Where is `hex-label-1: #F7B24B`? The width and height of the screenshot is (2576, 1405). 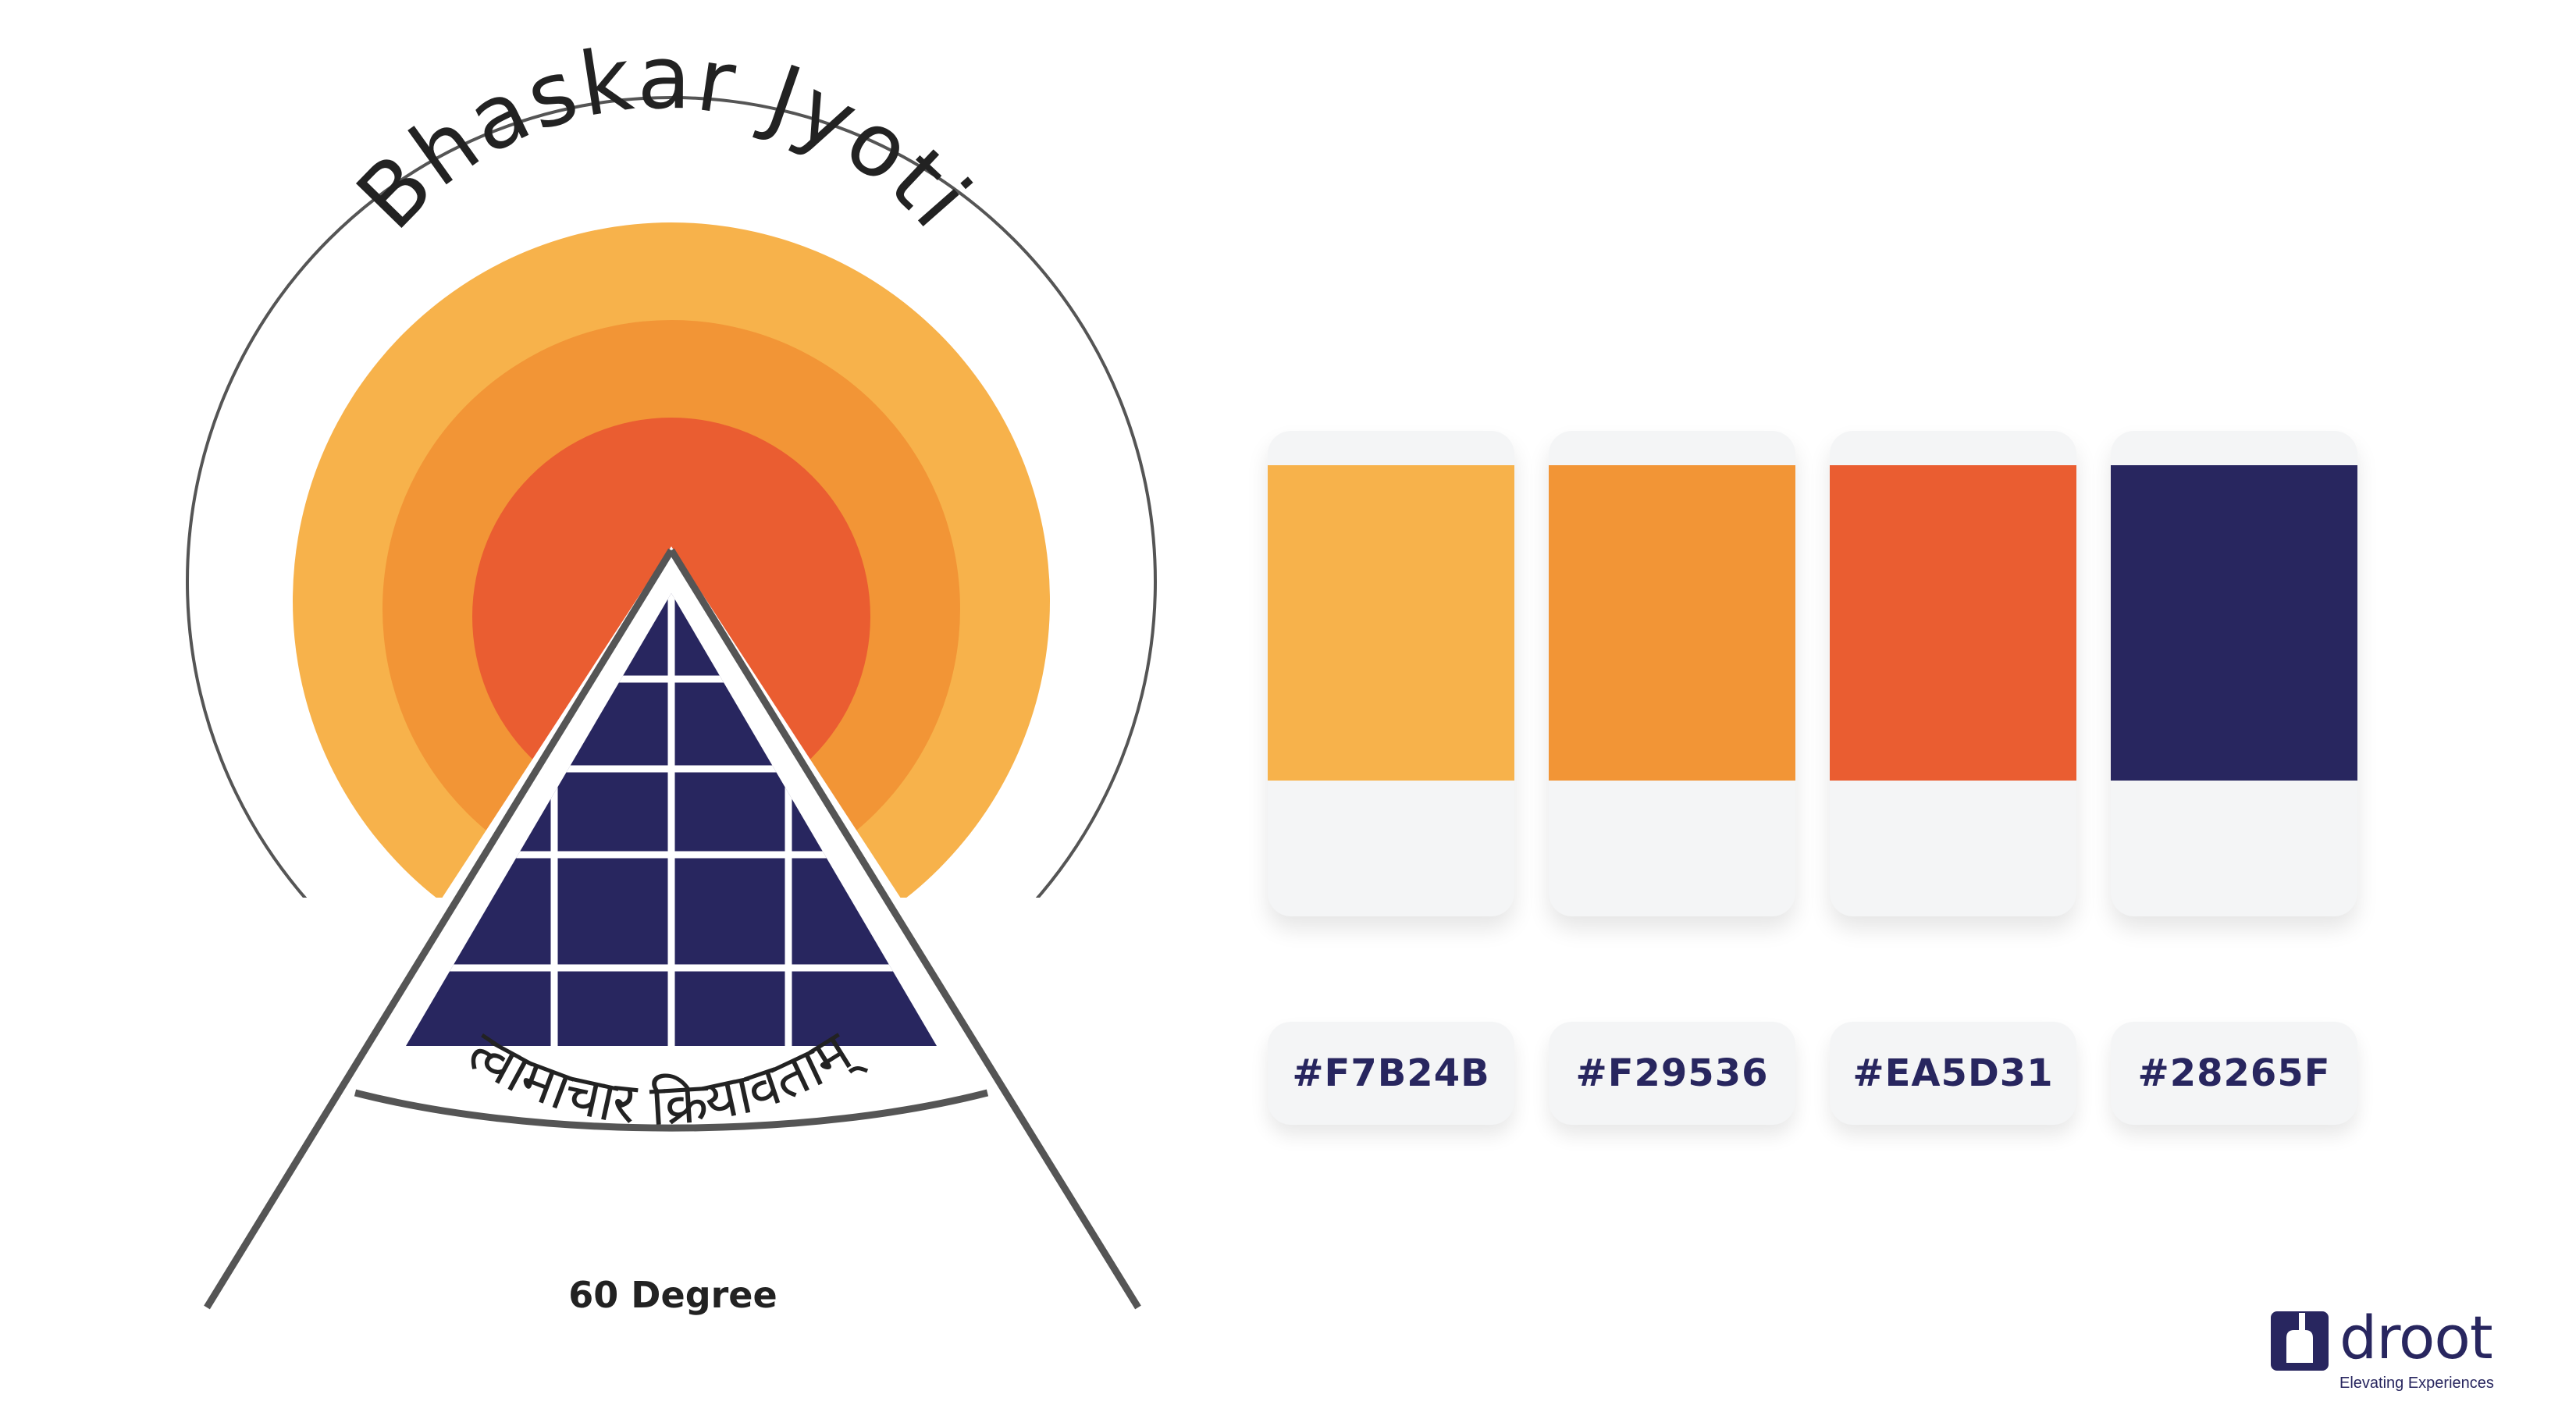
hex-label-1: #F7B24B is located at coordinates (1391, 1074).